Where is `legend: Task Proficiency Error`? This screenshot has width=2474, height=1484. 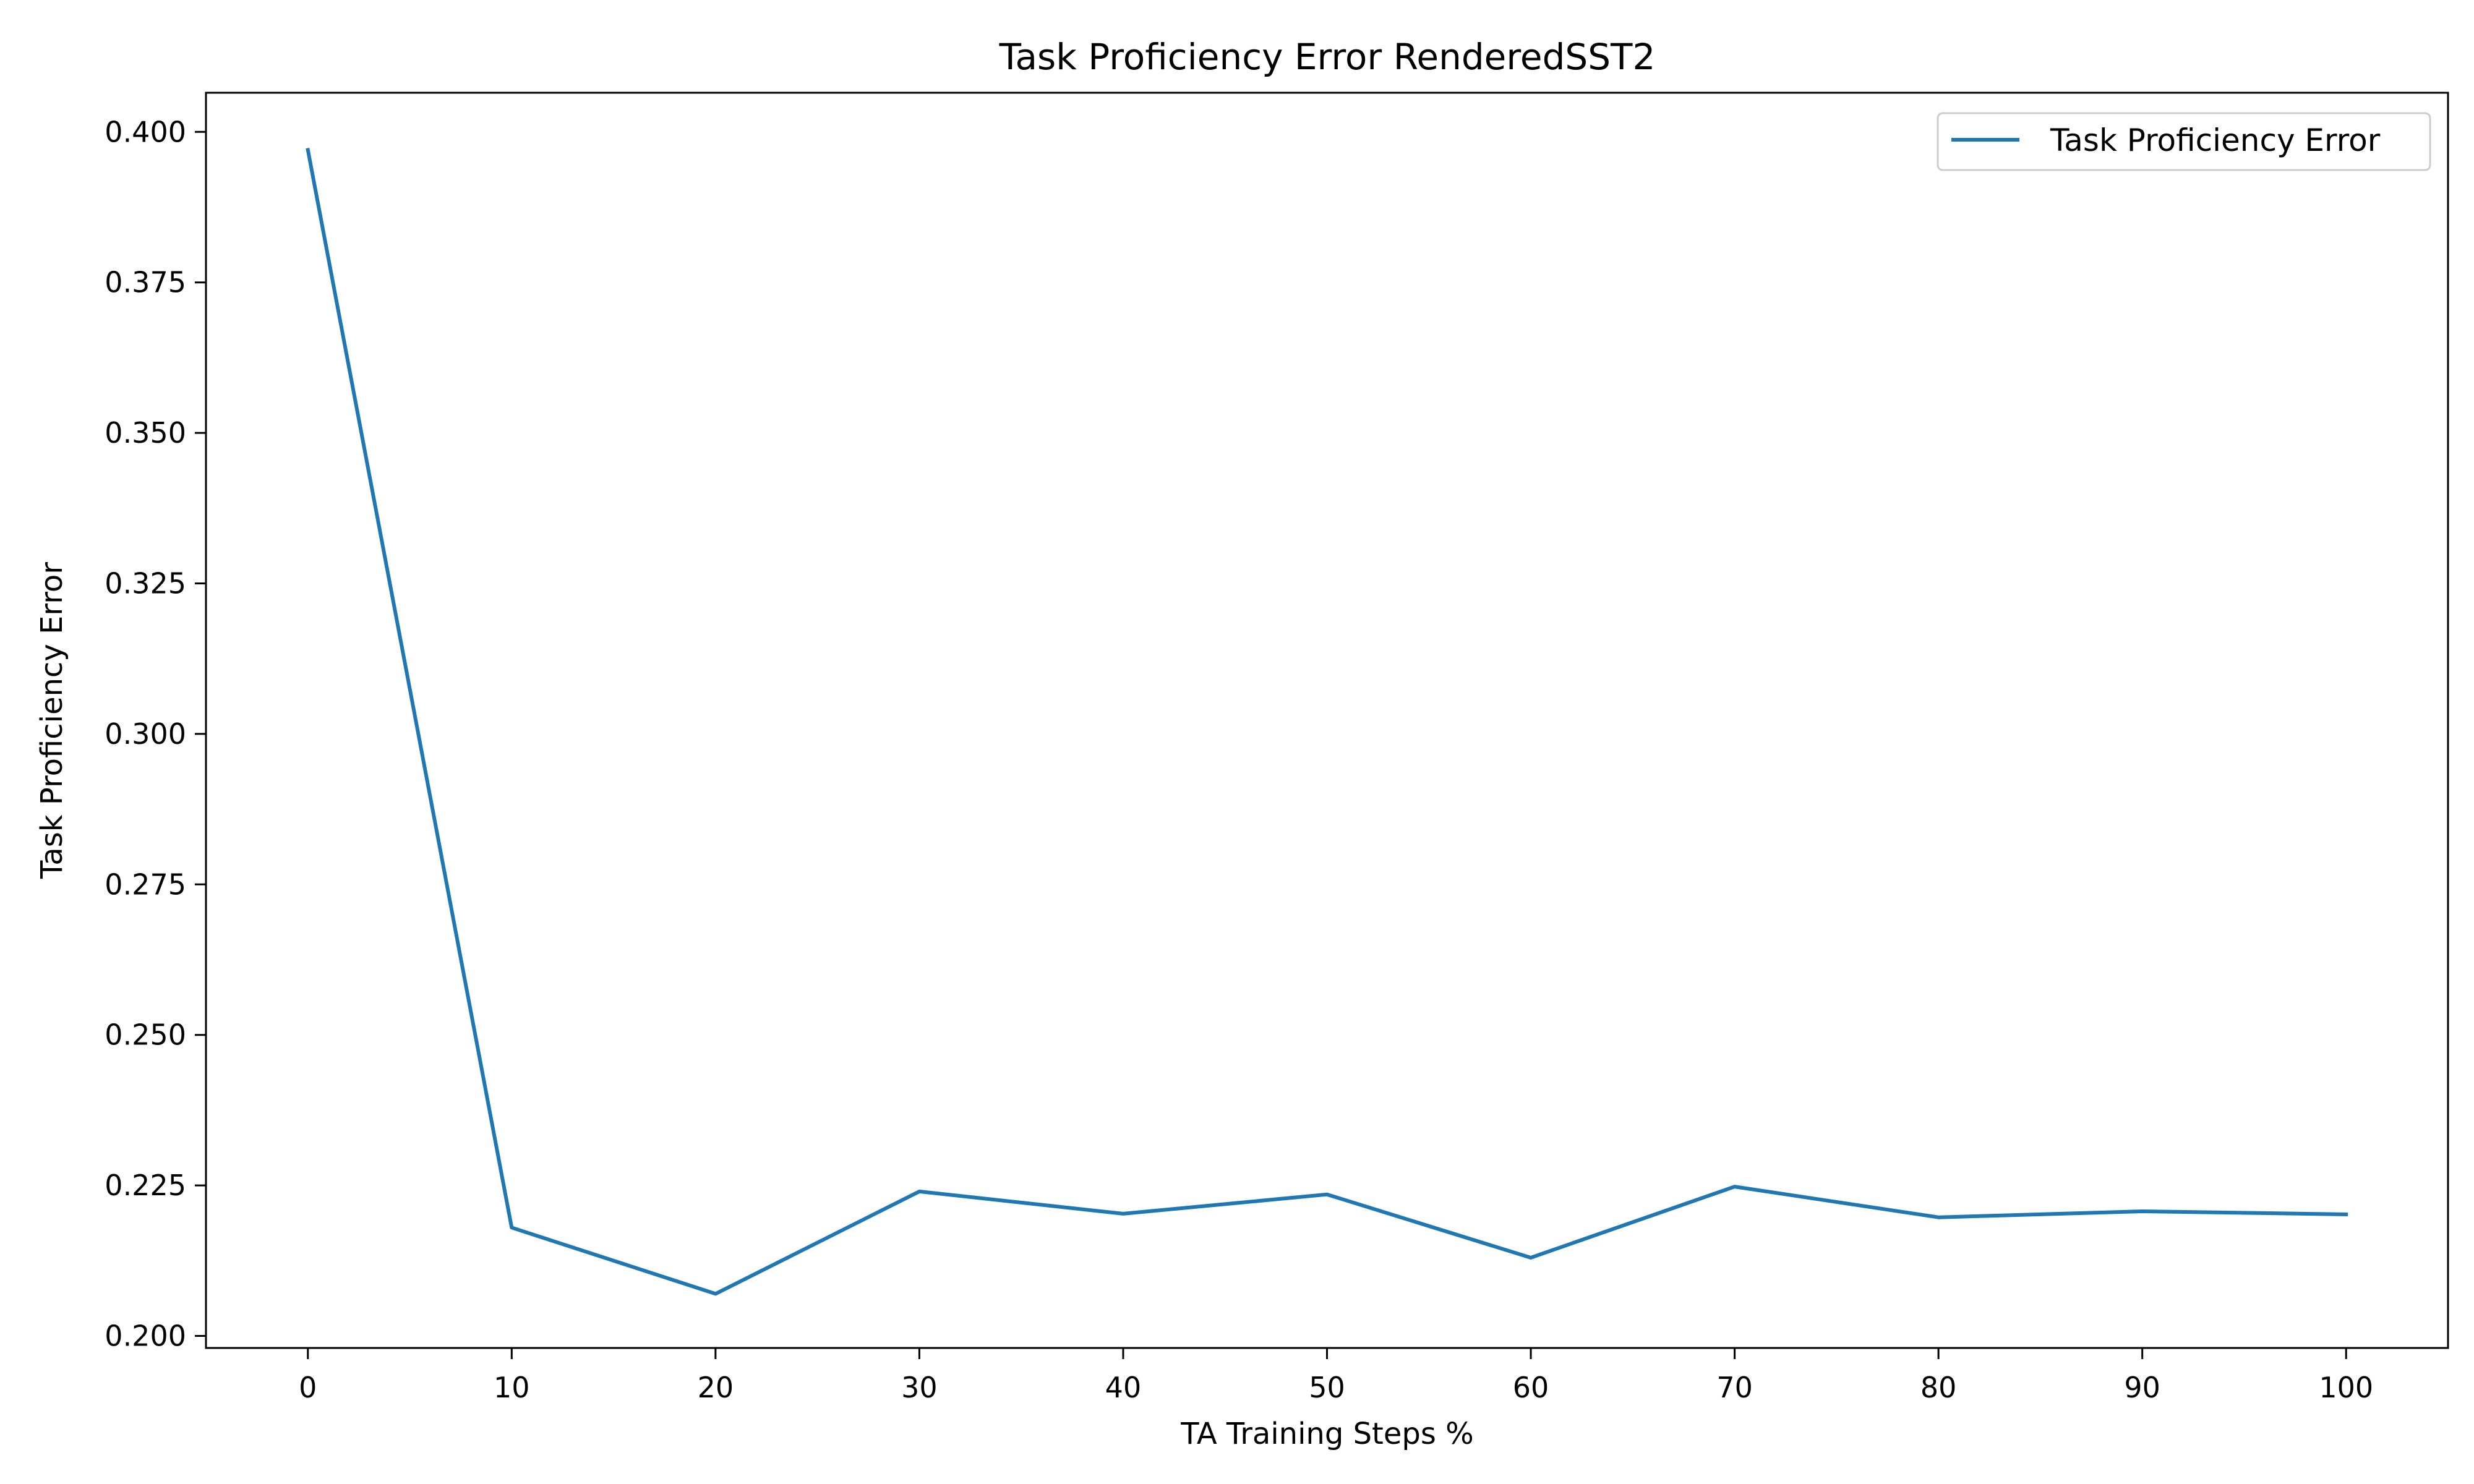
legend: Task Proficiency Error is located at coordinates (2184, 141).